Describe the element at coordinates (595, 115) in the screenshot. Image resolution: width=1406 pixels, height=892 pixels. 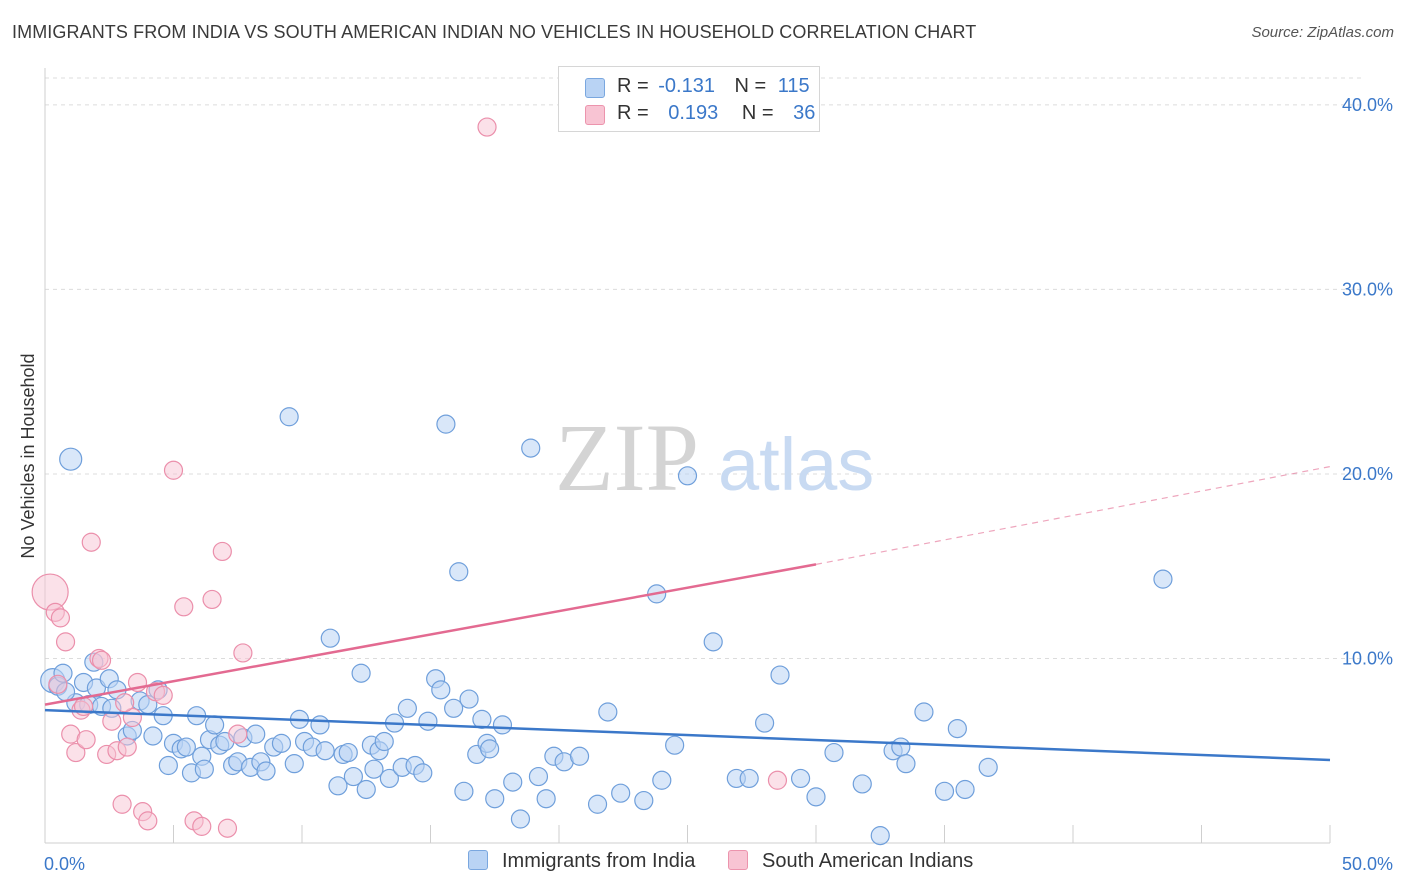
I see `legend-swatch-south-american` at that location.